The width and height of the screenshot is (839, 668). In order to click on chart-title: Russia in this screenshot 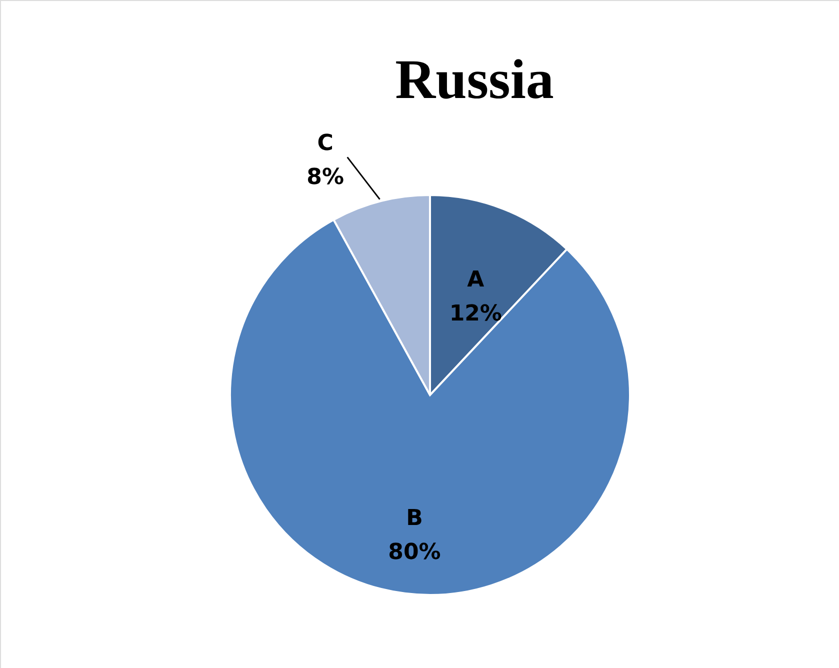, I will do `click(474, 80)`.